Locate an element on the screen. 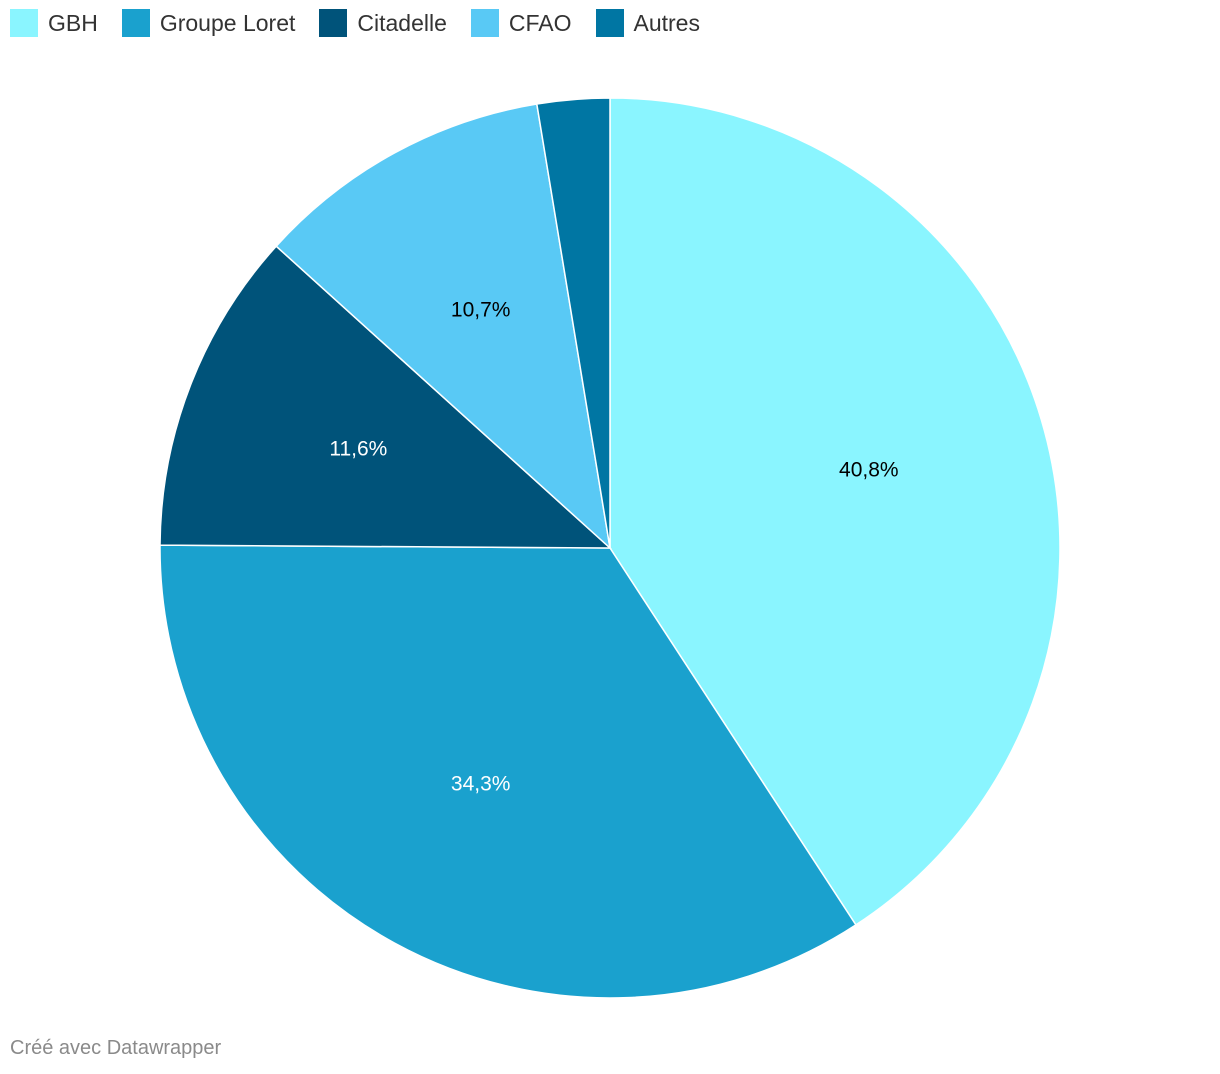 This screenshot has width=1220, height=1074. pie-slice-citadelle is located at coordinates (385, 397).